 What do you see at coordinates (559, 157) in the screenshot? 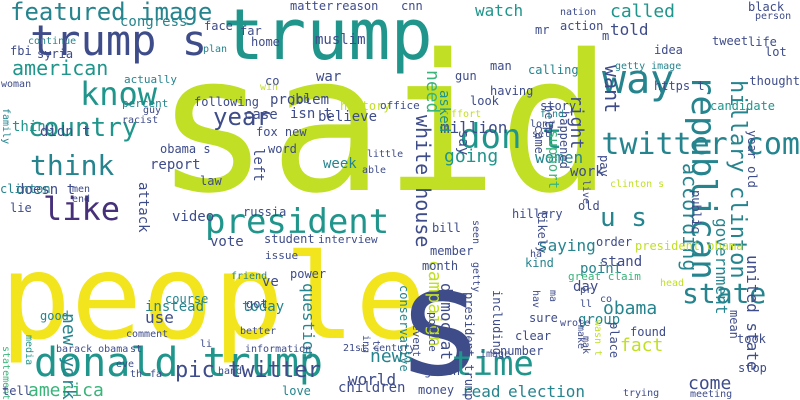
I see `word-women: women` at bounding box center [559, 157].